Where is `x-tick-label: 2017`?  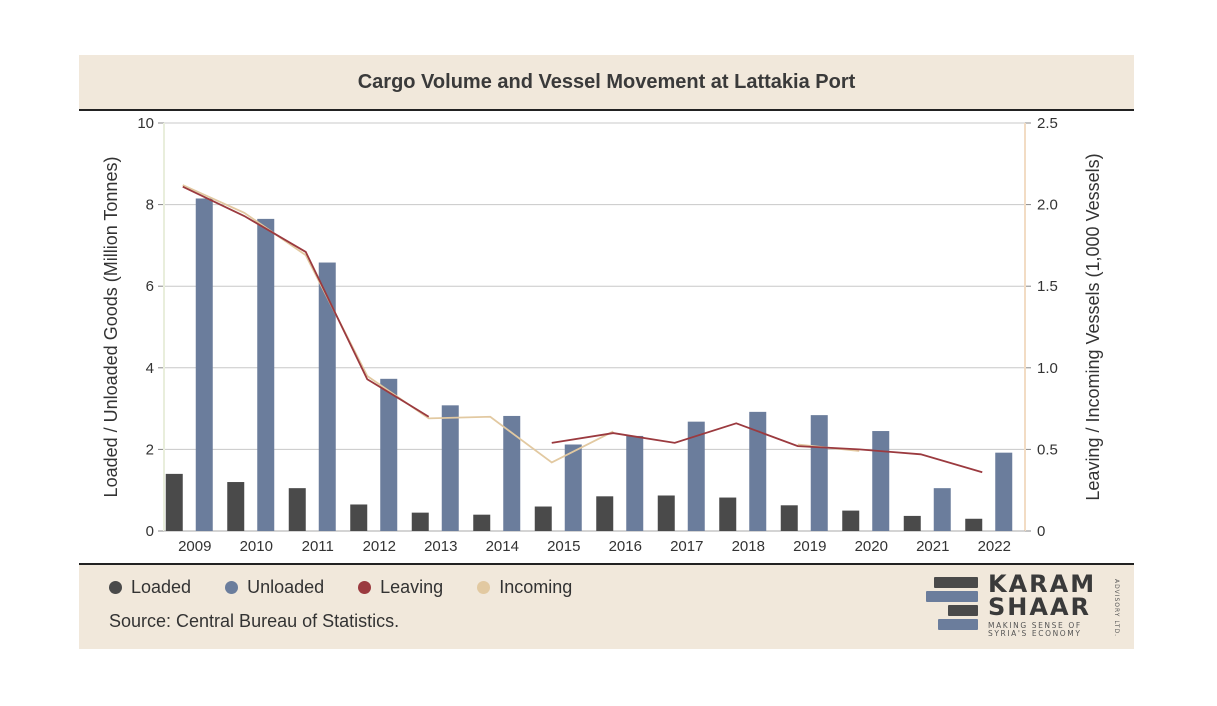
x-tick-label: 2017 is located at coordinates (686, 546).